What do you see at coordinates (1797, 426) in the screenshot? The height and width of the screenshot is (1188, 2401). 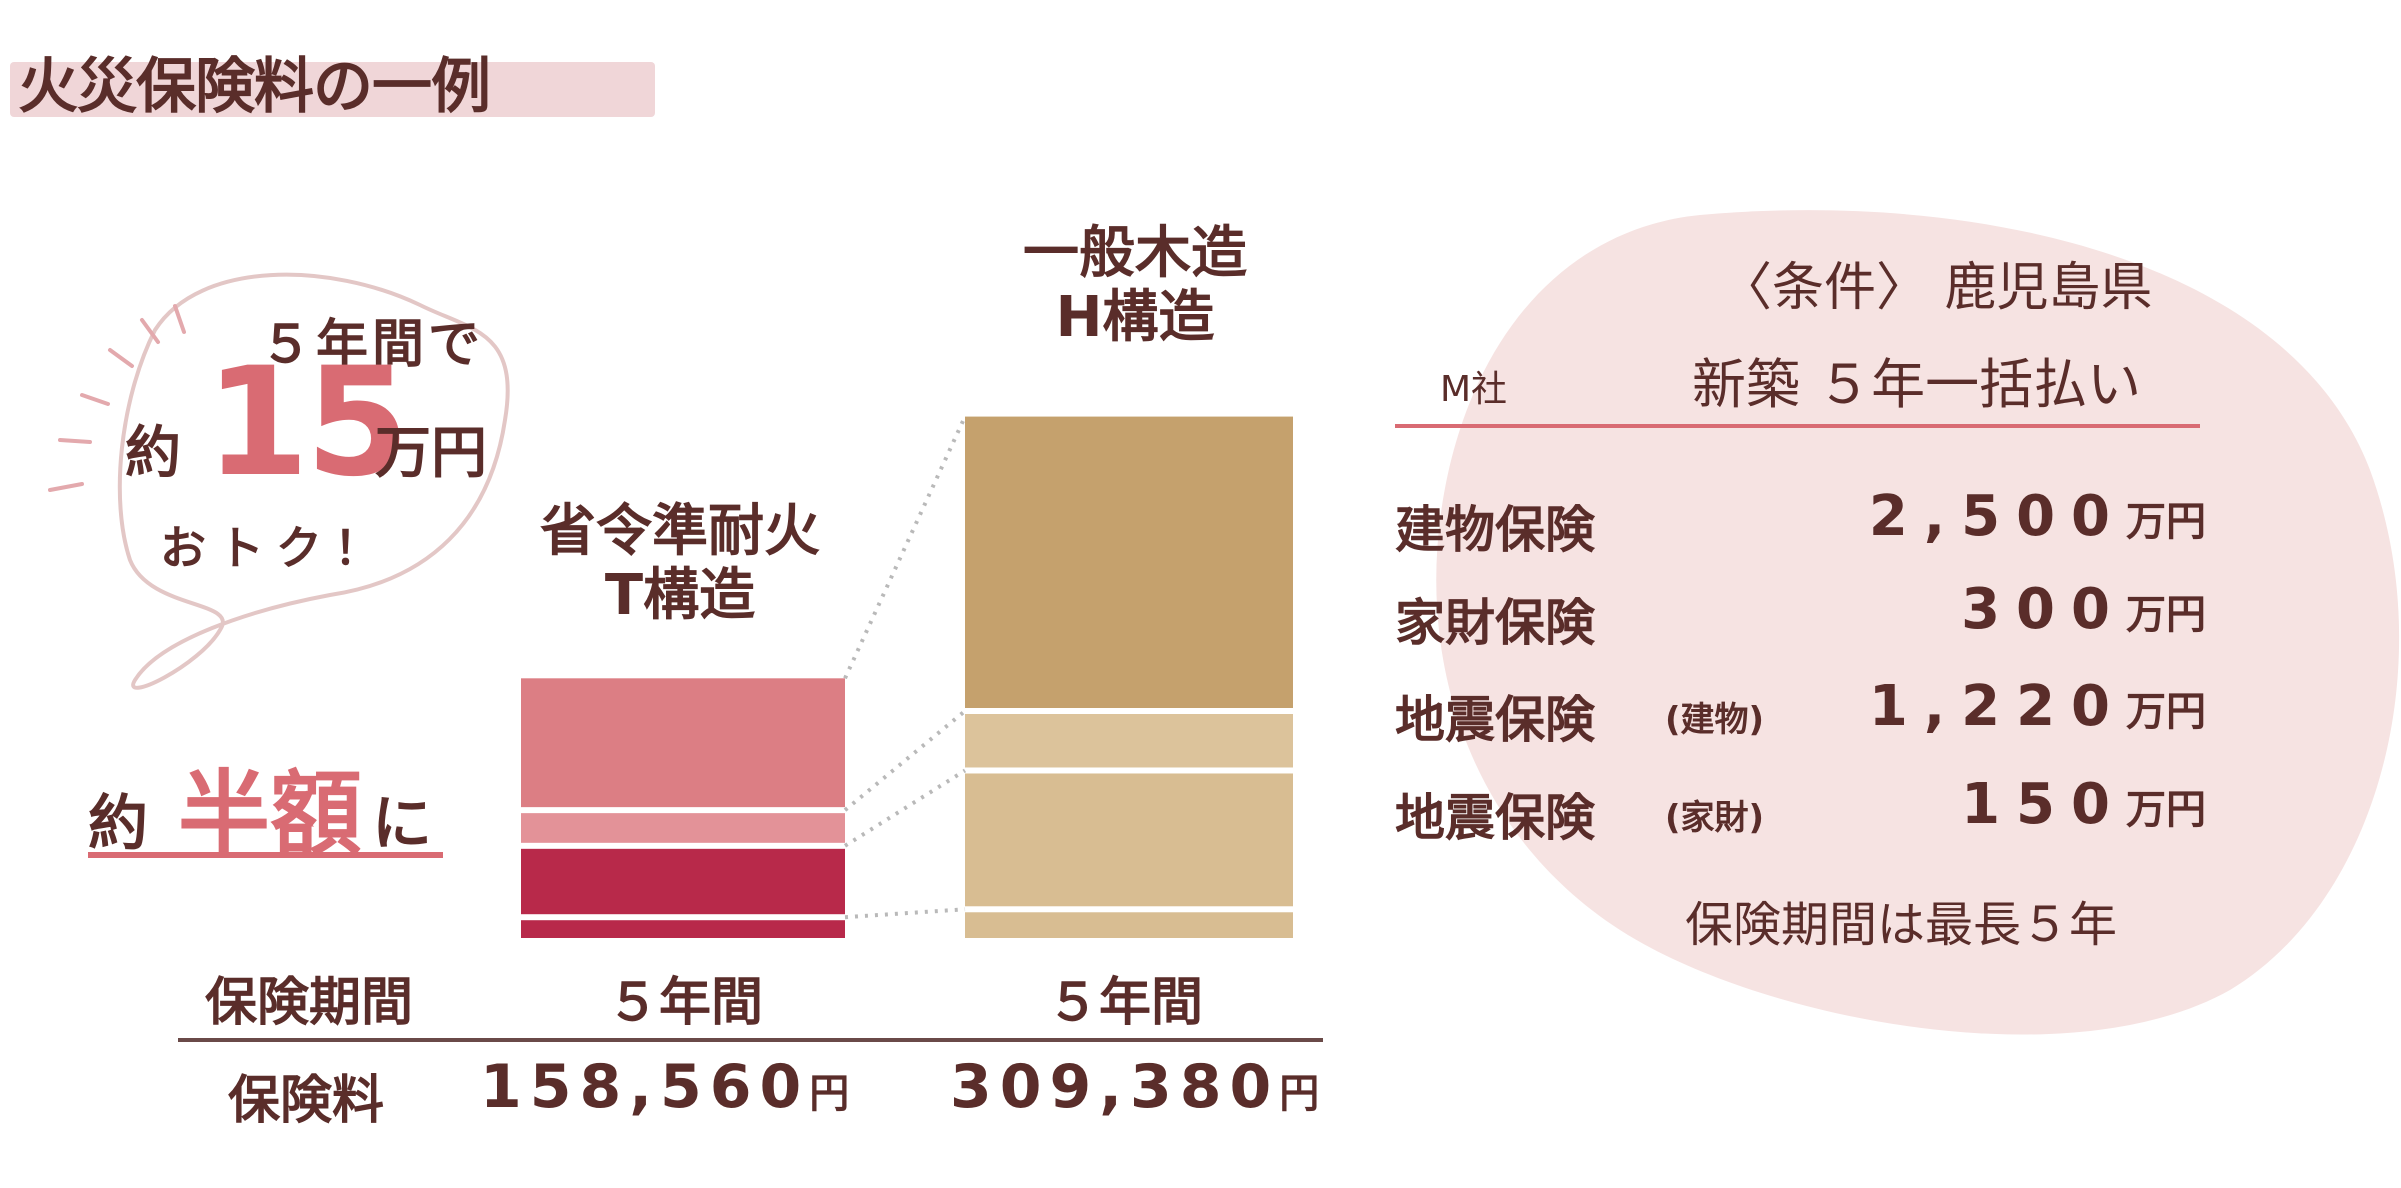 I see `conditions-divider` at bounding box center [1797, 426].